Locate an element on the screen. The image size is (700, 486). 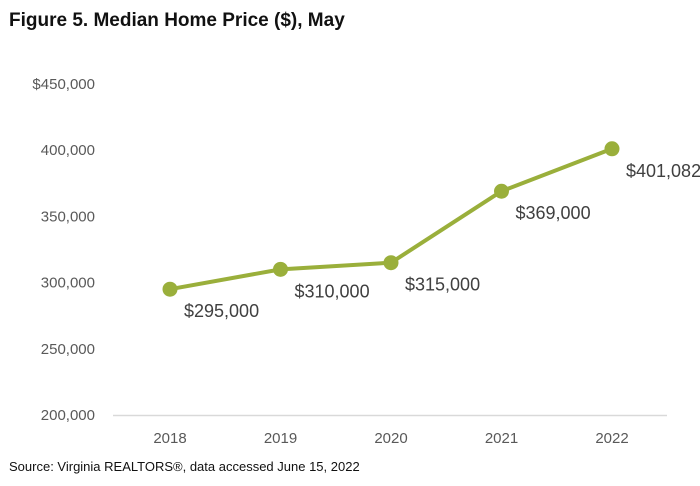
data-label: $315,000 is located at coordinates (442, 285).